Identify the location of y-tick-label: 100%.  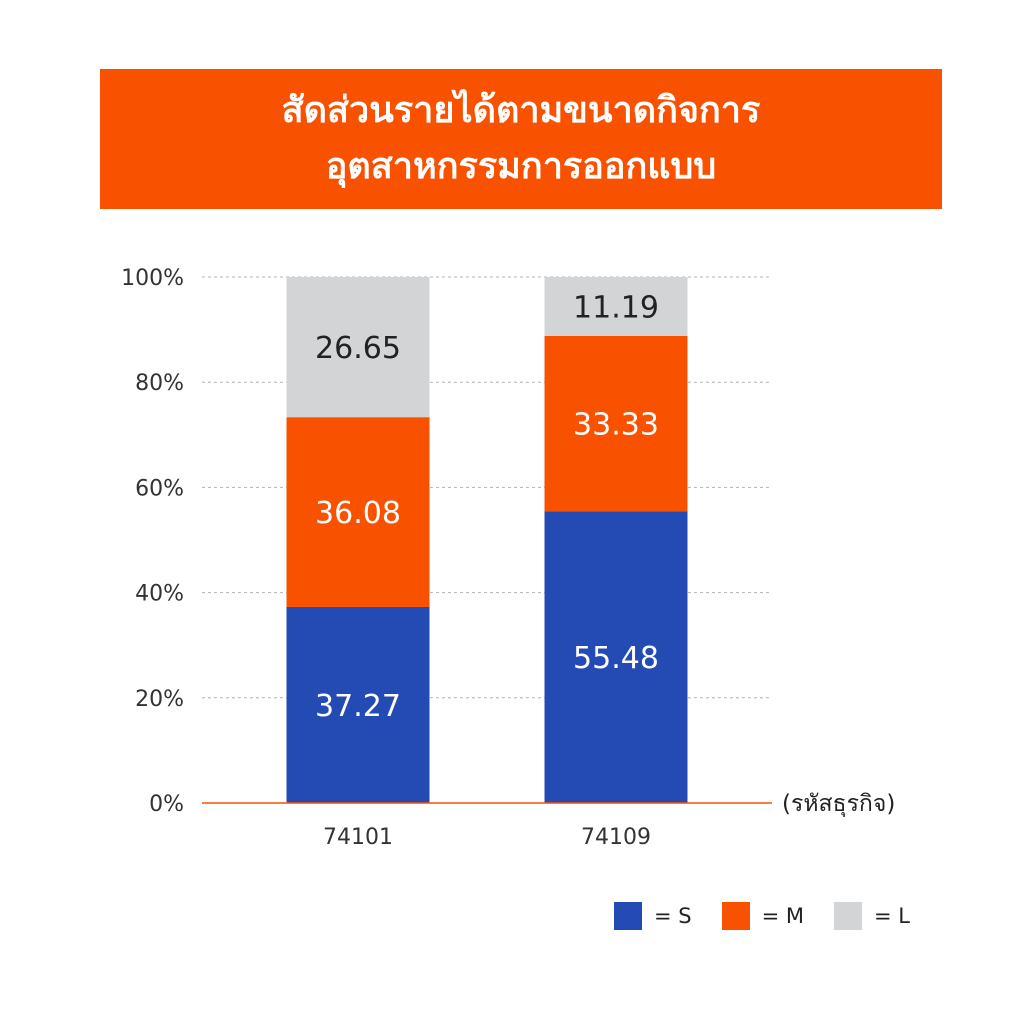
(152, 278).